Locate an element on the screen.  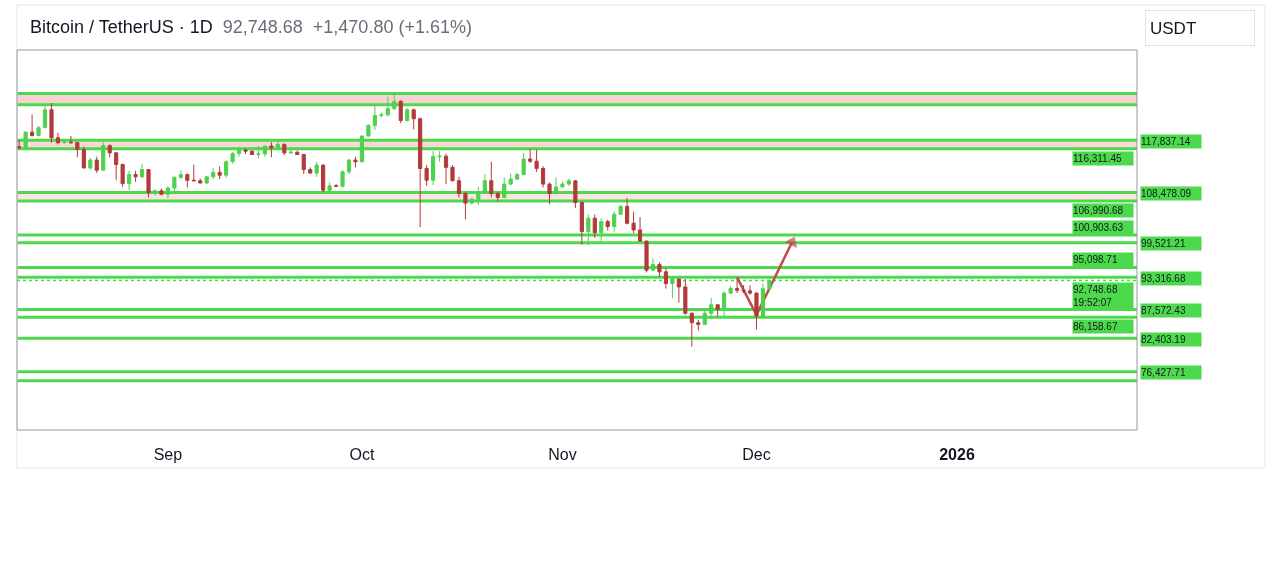
text: USDT is located at coordinates (1173, 28).